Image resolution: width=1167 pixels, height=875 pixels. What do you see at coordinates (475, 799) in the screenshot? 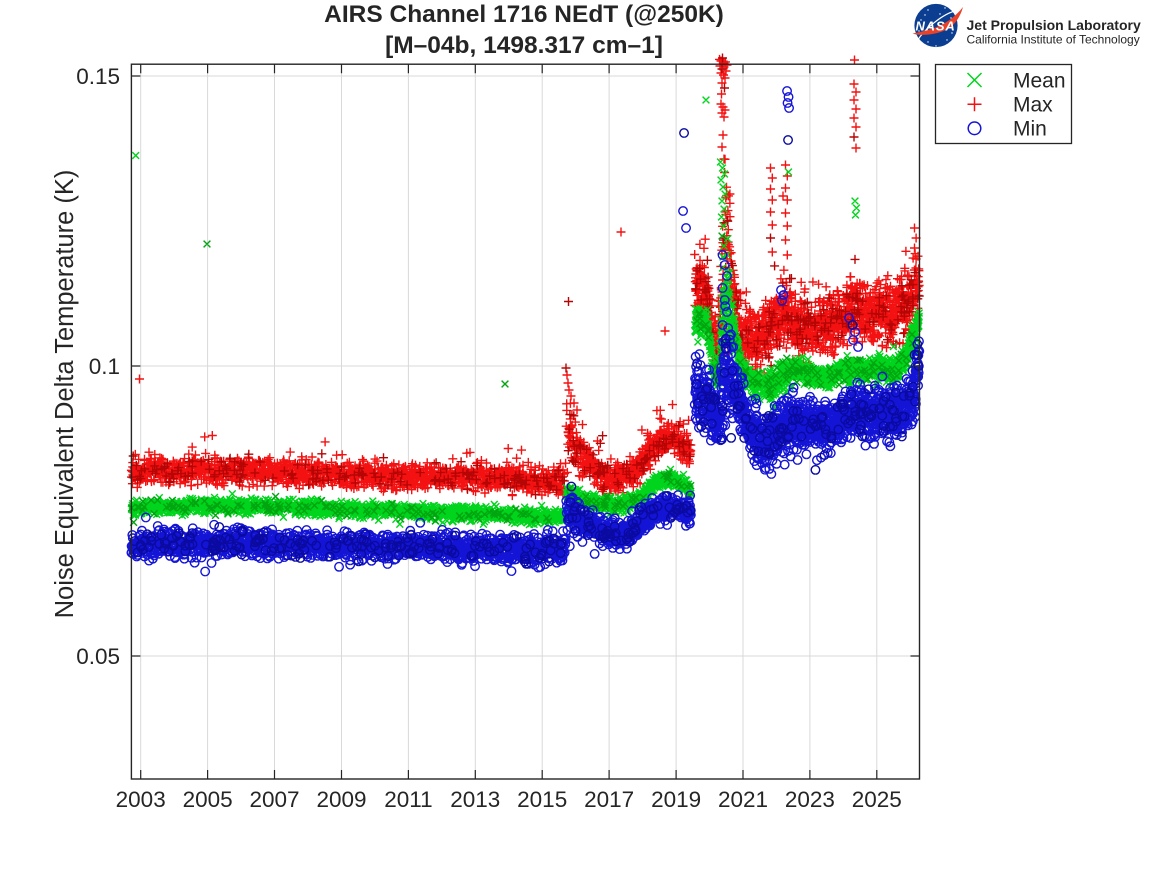
I see `svg-text: 2013` at bounding box center [475, 799].